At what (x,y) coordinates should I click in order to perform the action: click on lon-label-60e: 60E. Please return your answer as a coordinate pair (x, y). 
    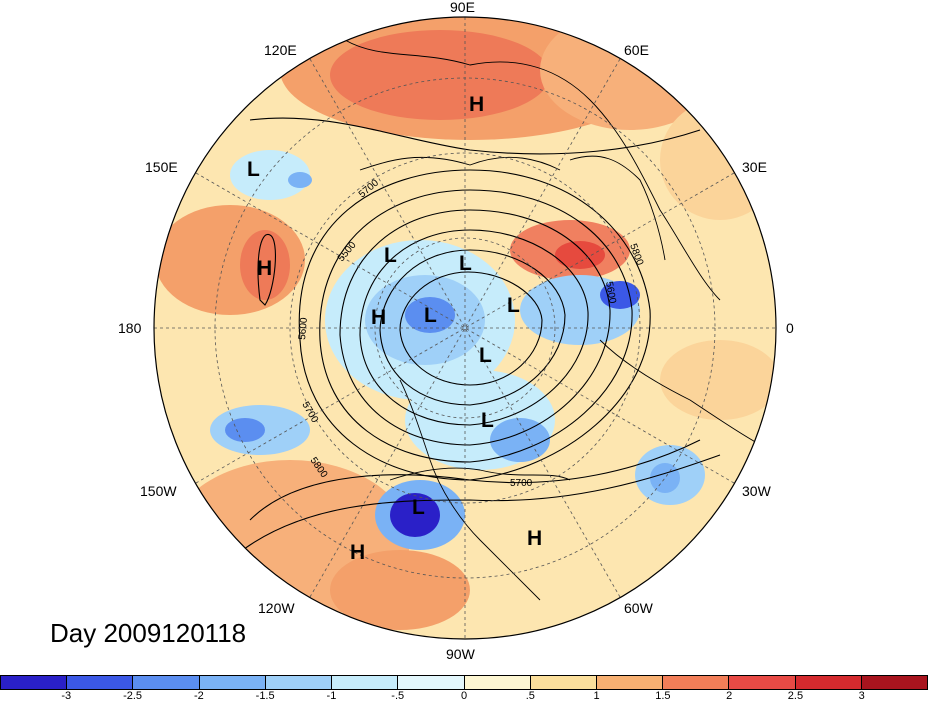
    Looking at the image, I should click on (636, 50).